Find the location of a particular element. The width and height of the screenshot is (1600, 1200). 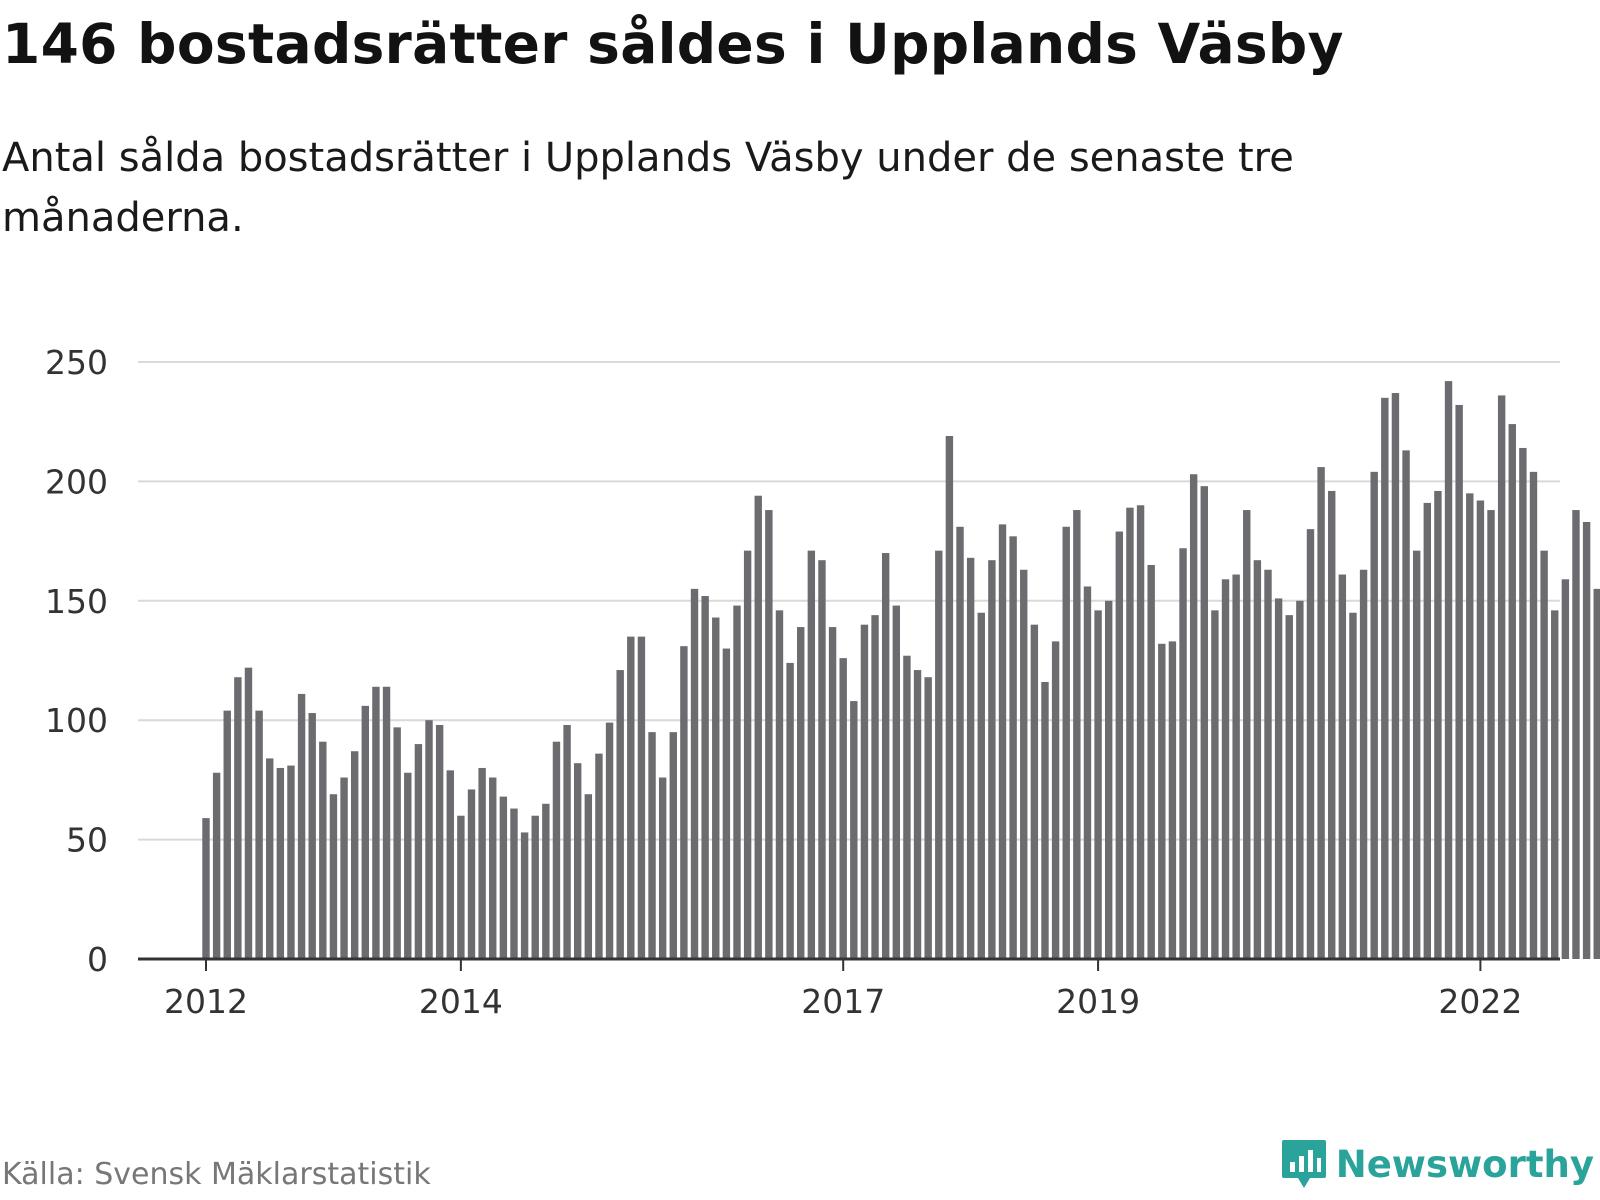

y-tick-label: 150 is located at coordinates (76, 601).